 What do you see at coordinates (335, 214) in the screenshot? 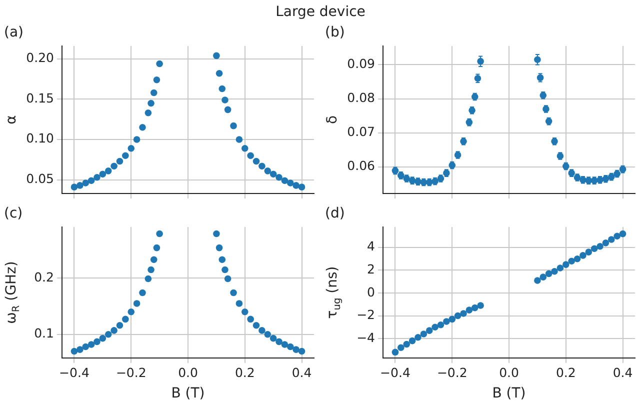
I see `text: (d)` at bounding box center [335, 214].